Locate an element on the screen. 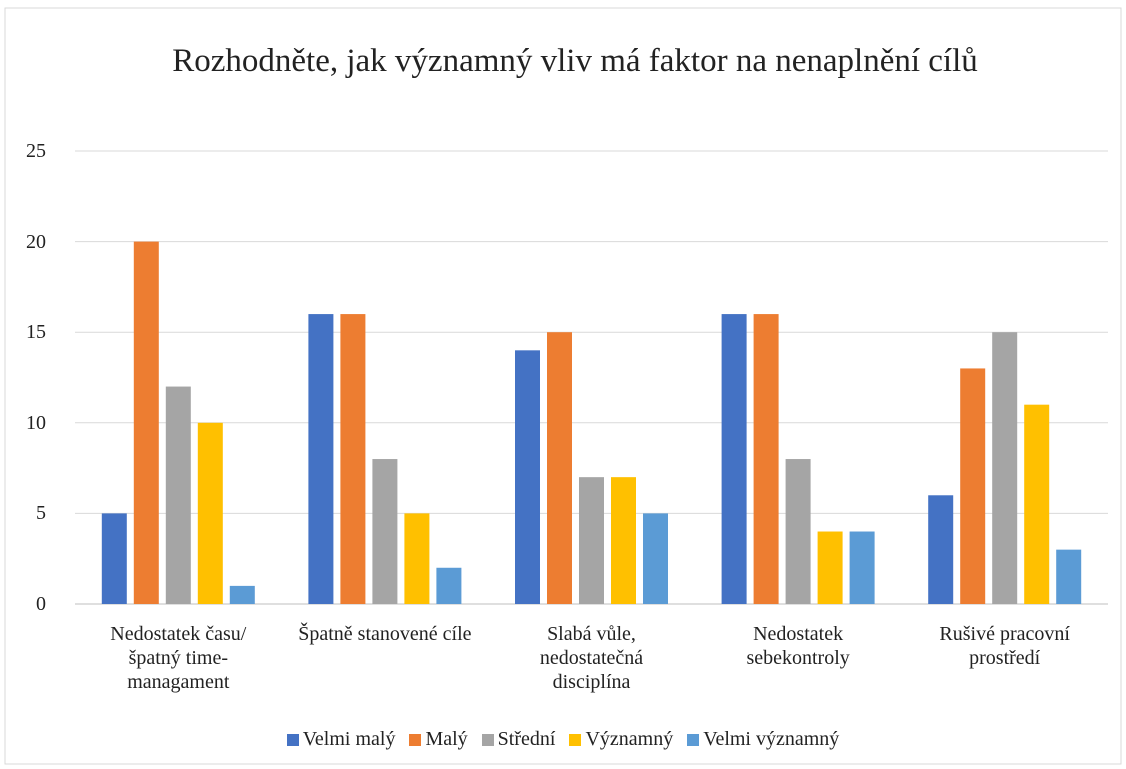 This screenshot has width=1126, height=769. y-tick-label: 10 is located at coordinates (36, 422).